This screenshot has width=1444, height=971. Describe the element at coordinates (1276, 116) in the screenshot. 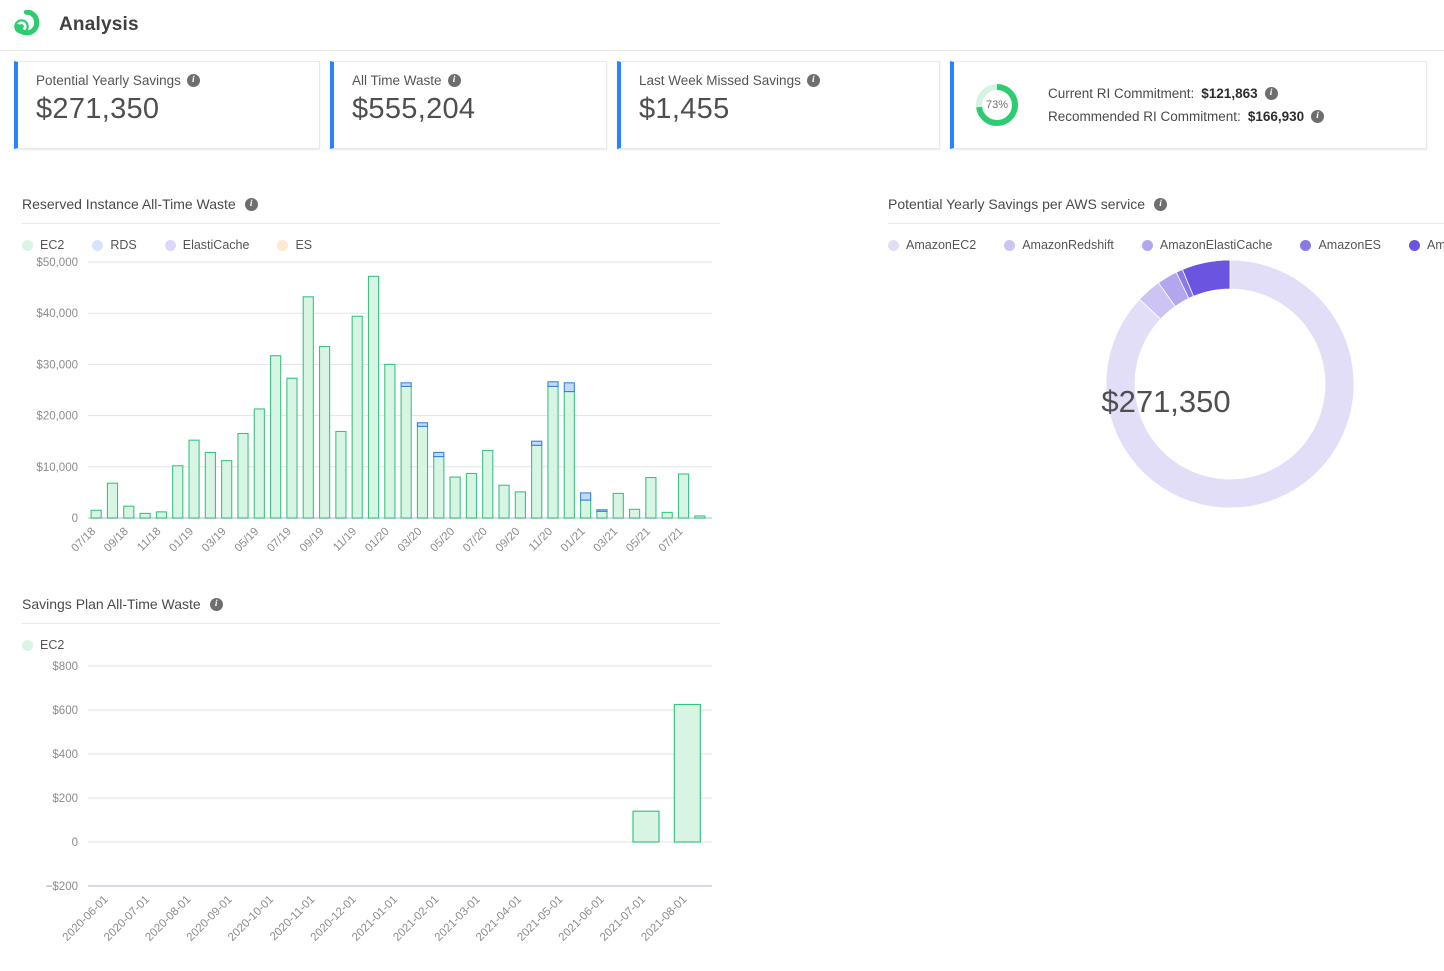

I see `recommended-ri-commitment-value: $166,930` at that location.